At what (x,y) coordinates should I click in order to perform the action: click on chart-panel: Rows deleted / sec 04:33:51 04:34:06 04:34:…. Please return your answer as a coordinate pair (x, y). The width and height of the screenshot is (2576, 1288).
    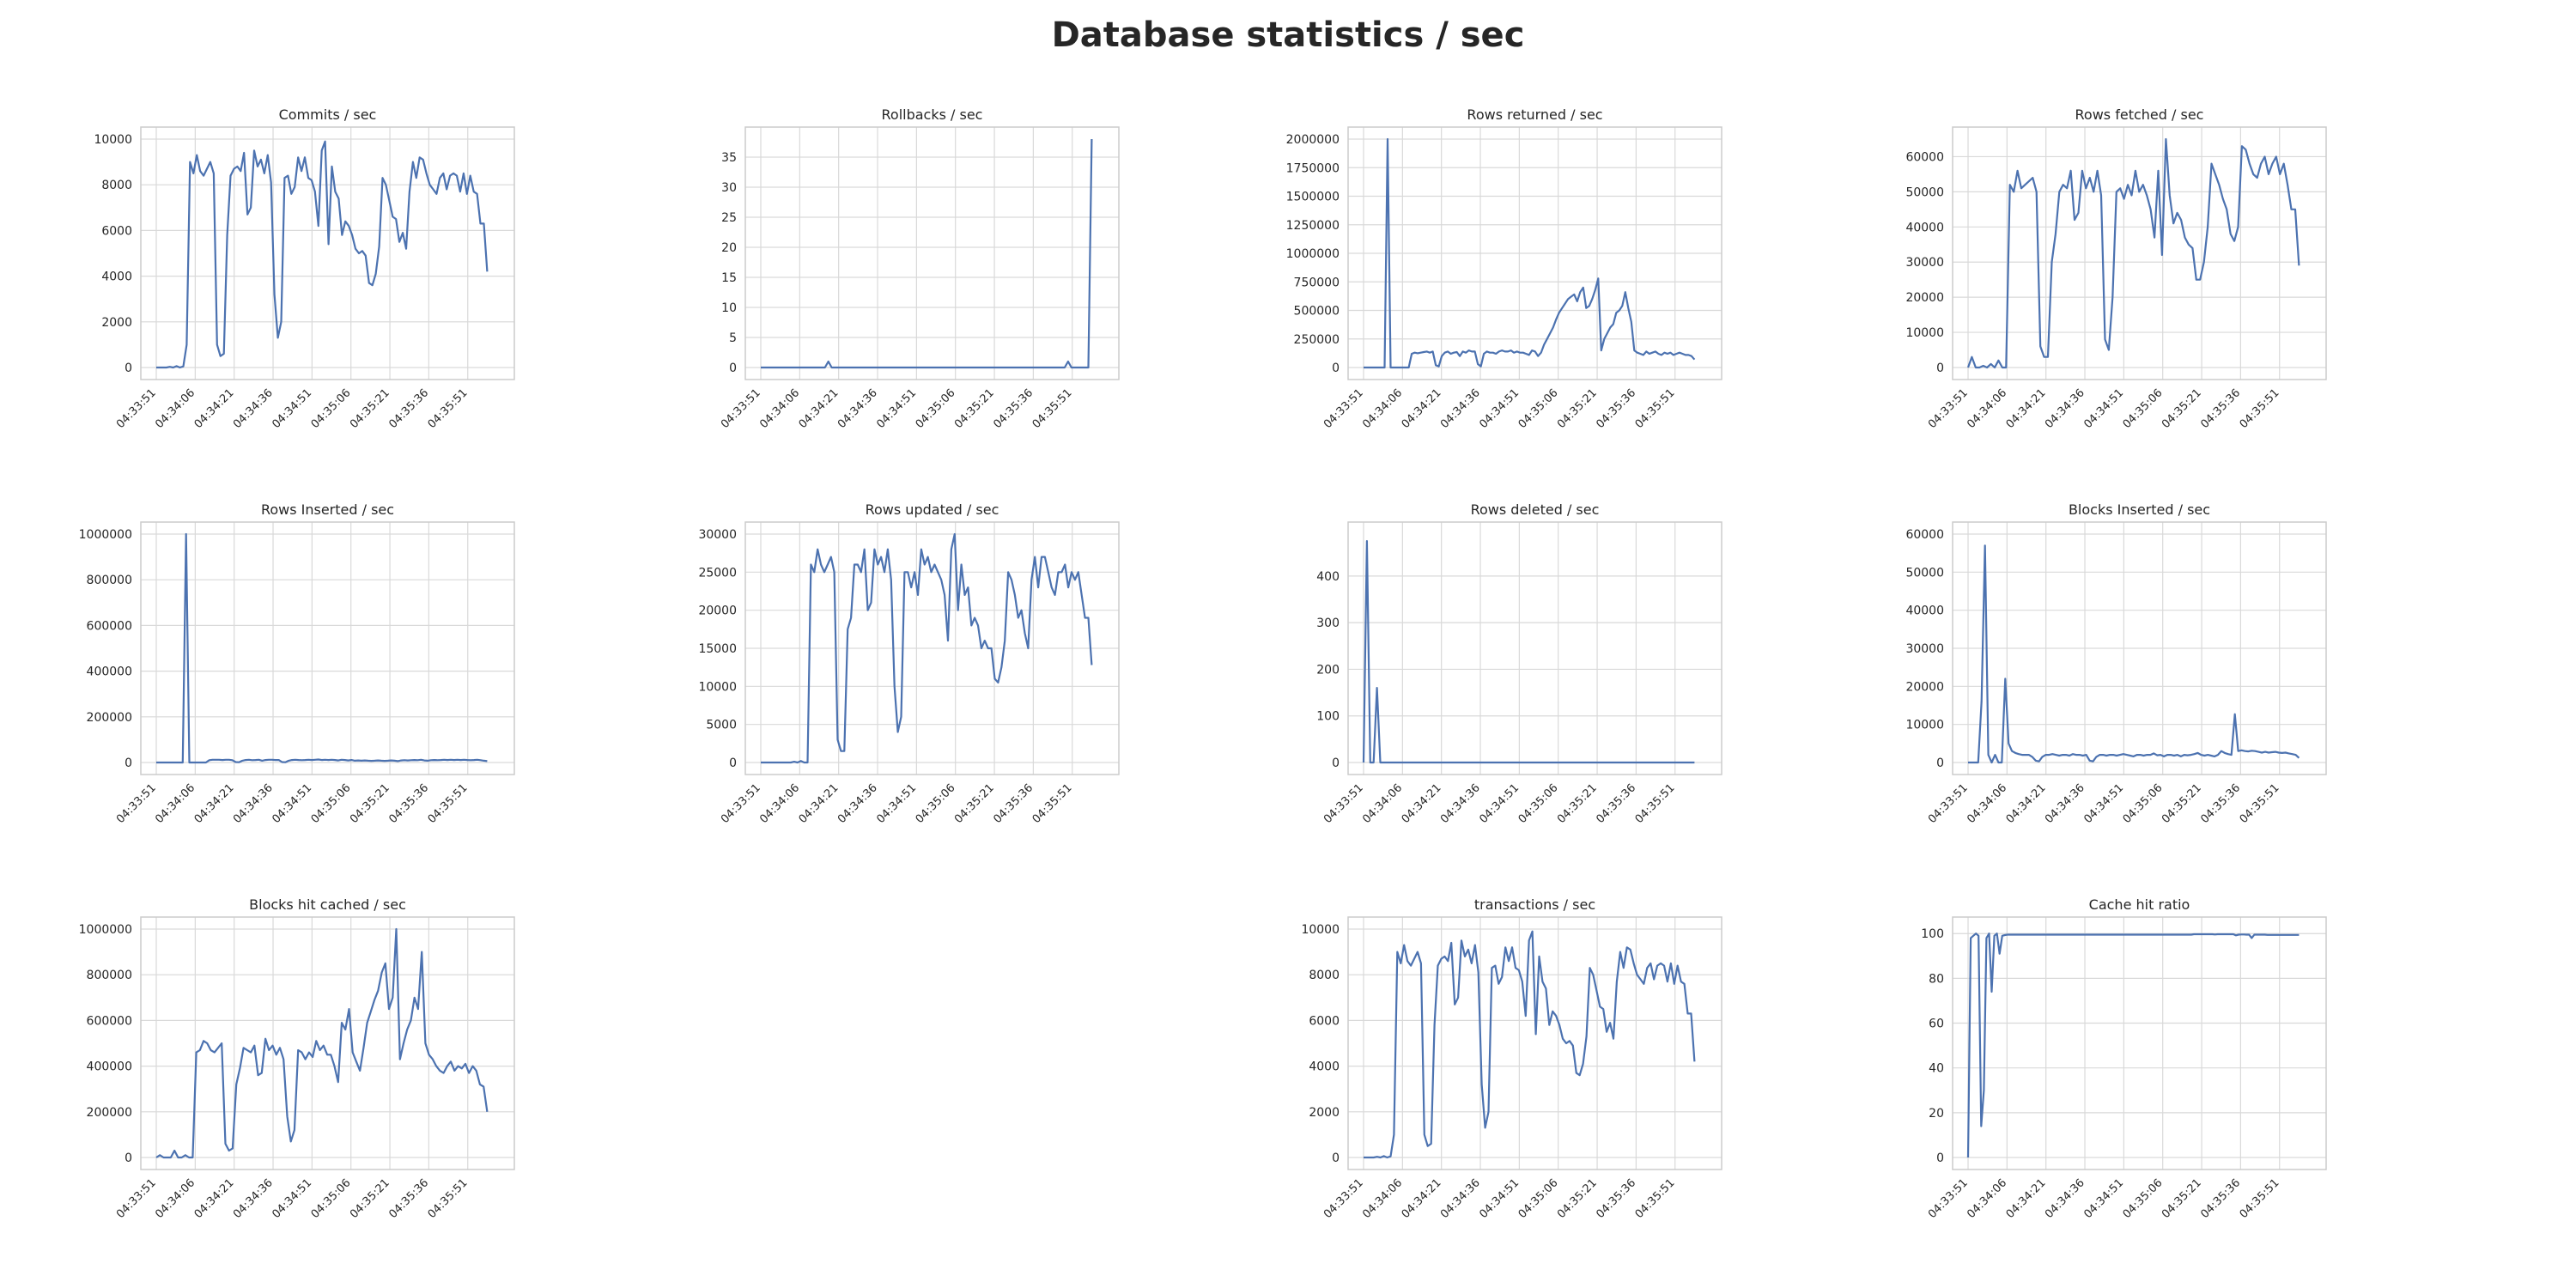
    Looking at the image, I should click on (1519, 673).